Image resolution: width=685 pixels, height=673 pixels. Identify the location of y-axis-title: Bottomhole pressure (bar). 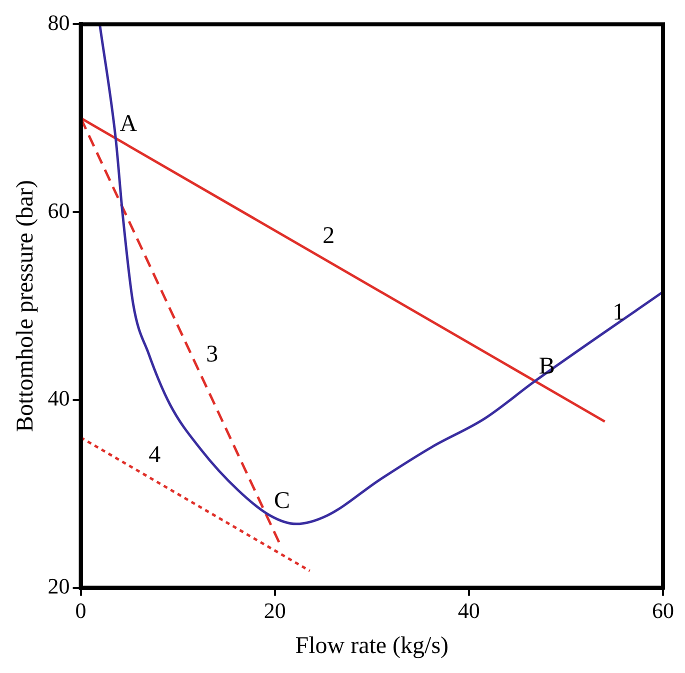
(25, 306).